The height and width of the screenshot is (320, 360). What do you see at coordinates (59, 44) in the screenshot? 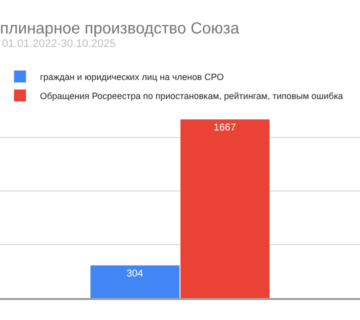
I see `chart-subtitle: 01.01.2022-30.10.2025` at bounding box center [59, 44].